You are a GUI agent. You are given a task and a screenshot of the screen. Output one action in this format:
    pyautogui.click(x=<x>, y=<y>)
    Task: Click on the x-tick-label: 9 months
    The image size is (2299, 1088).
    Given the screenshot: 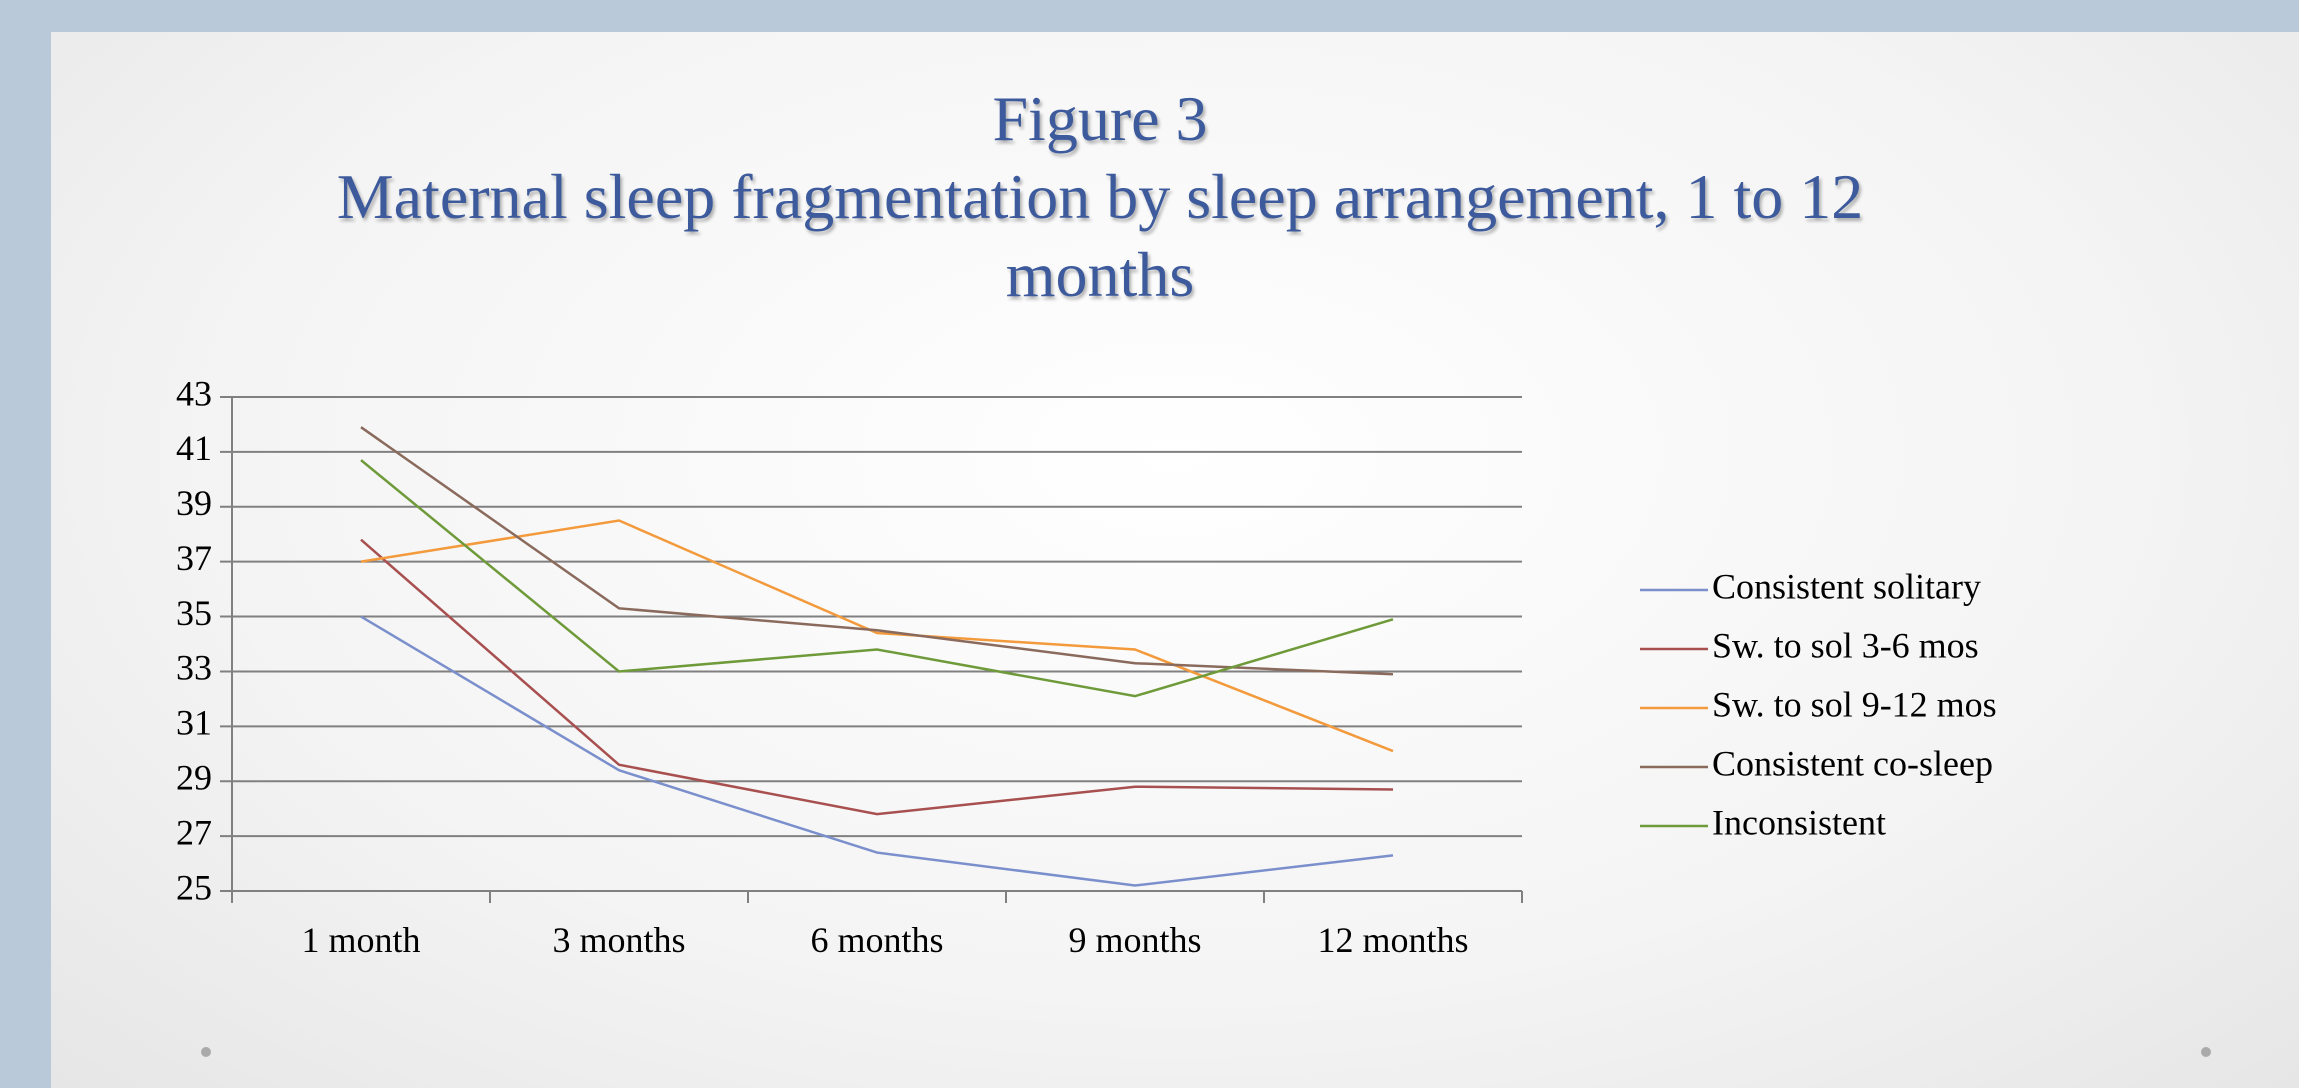 What is the action you would take?
    pyautogui.click(x=1135, y=940)
    